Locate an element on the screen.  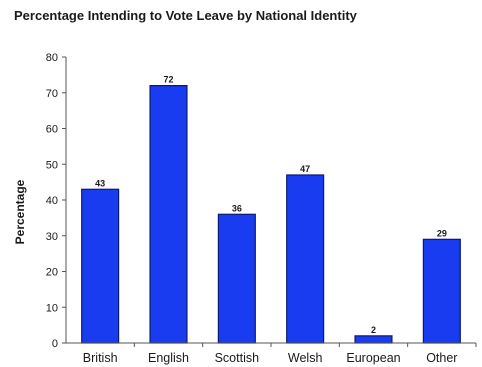
x-tick-label-other: Other is located at coordinates (441, 358).